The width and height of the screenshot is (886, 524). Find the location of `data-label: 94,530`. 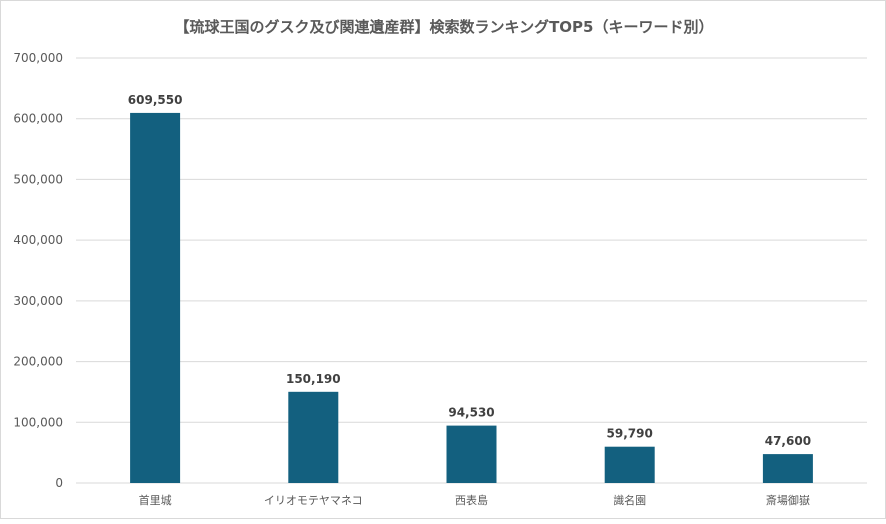

data-label: 94,530 is located at coordinates (471, 413).